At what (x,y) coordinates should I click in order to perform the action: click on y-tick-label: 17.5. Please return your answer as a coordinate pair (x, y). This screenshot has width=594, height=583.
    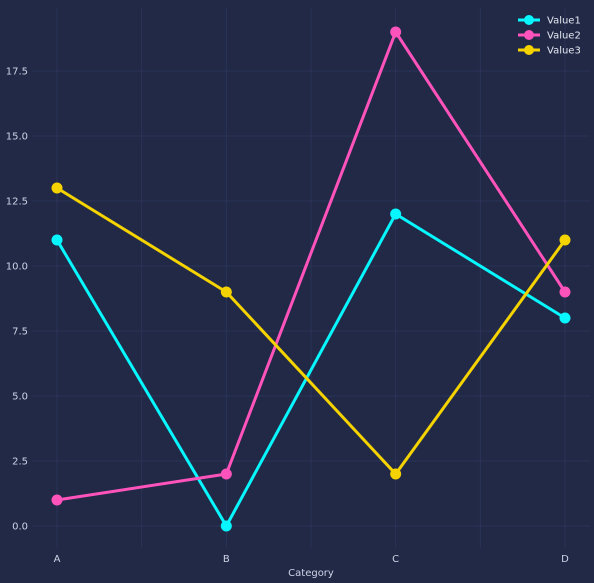
    Looking at the image, I should click on (17, 72).